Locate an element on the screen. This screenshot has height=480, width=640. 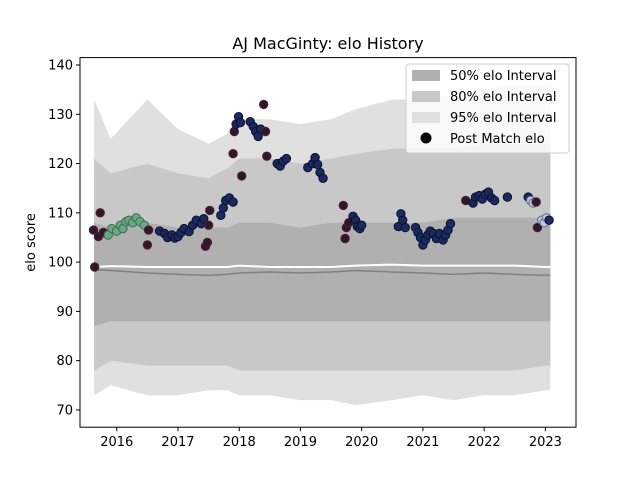
x-tick-label: 2018 is located at coordinates (239, 442).